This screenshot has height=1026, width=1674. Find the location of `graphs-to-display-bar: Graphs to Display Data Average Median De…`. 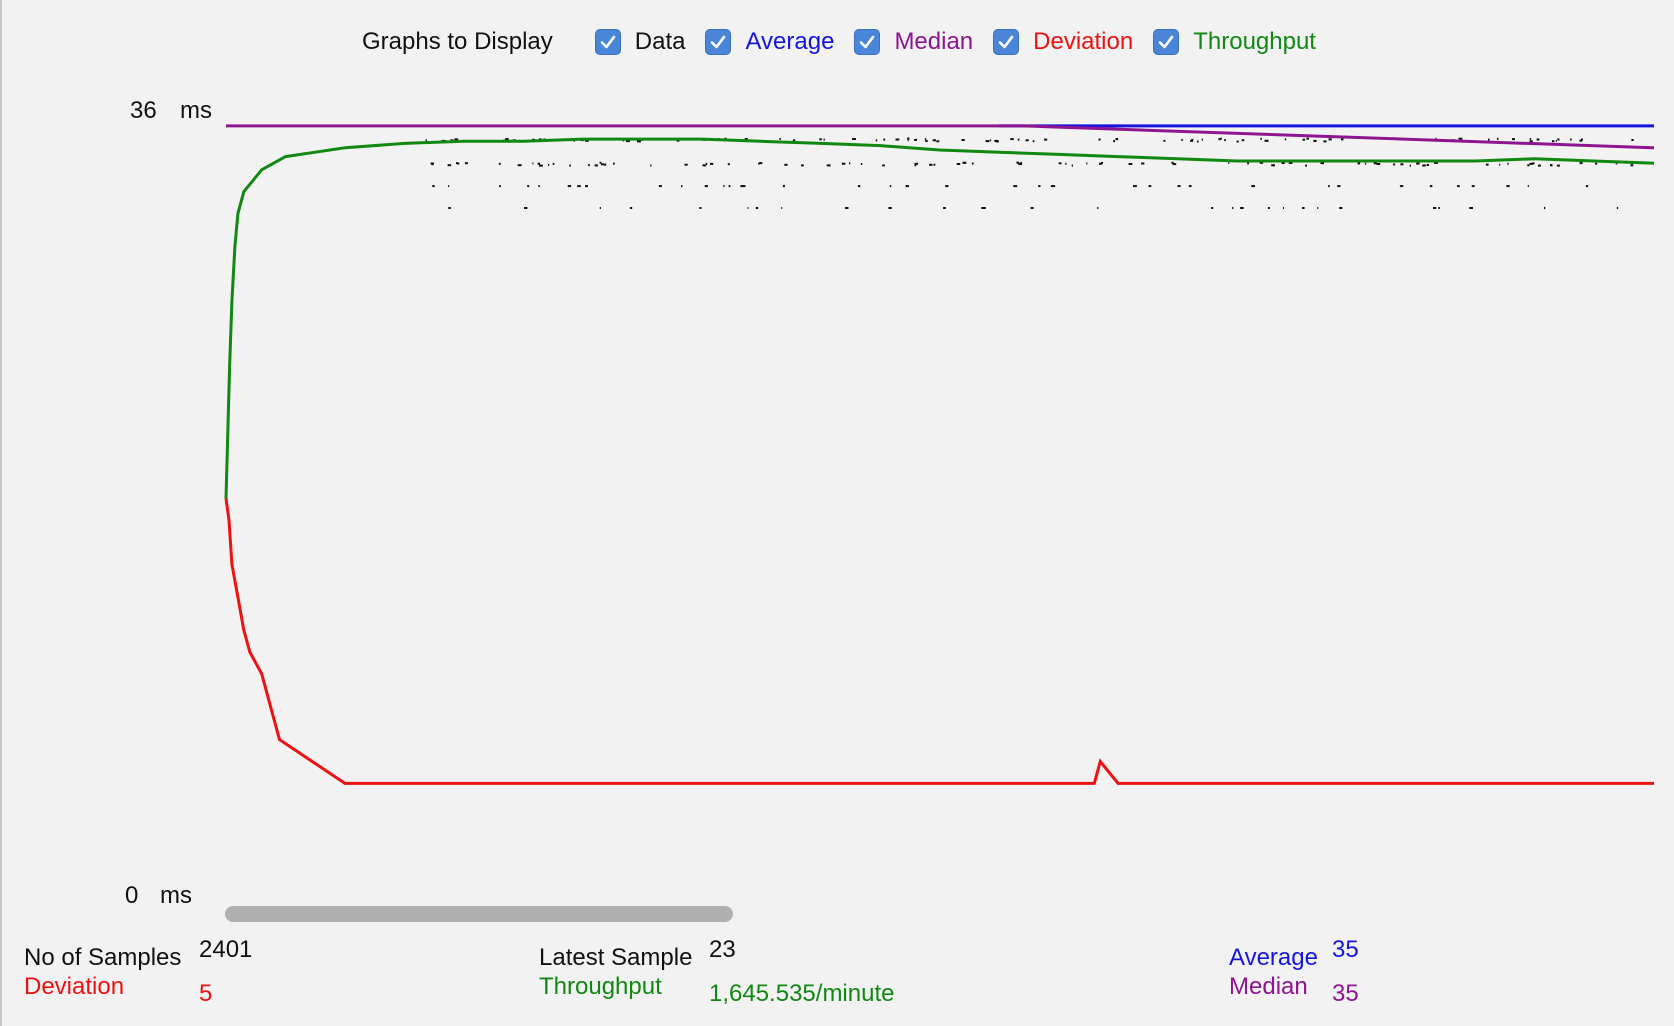

graphs-to-display-bar: Graphs to Display Data Average Median De… is located at coordinates (838, 42).